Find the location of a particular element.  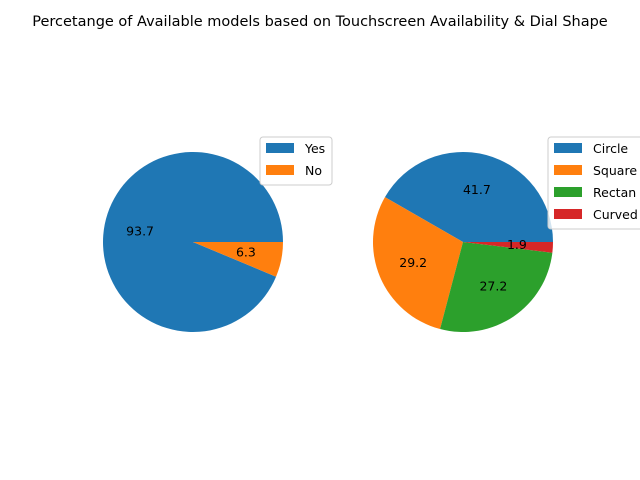

legend-swatch-yes is located at coordinates (280, 148).